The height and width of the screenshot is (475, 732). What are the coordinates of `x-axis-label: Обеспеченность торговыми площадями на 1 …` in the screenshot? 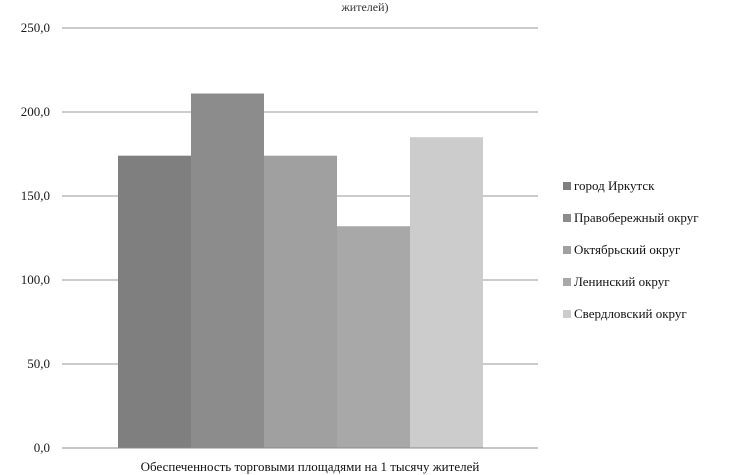 It's located at (310, 466).